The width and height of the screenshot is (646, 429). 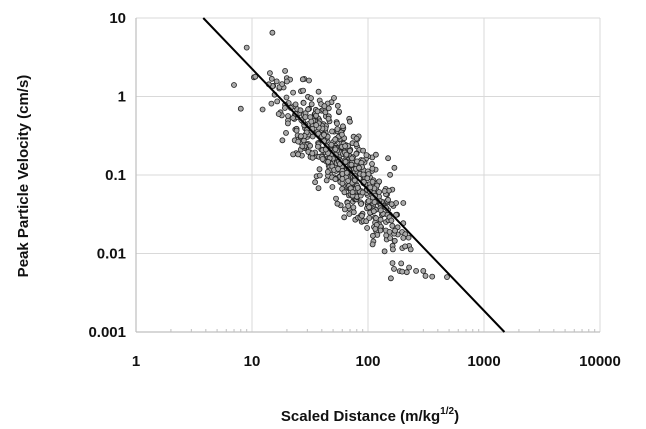 What do you see at coordinates (600, 361) in the screenshot?
I see `x-tick-label: 10000` at bounding box center [600, 361].